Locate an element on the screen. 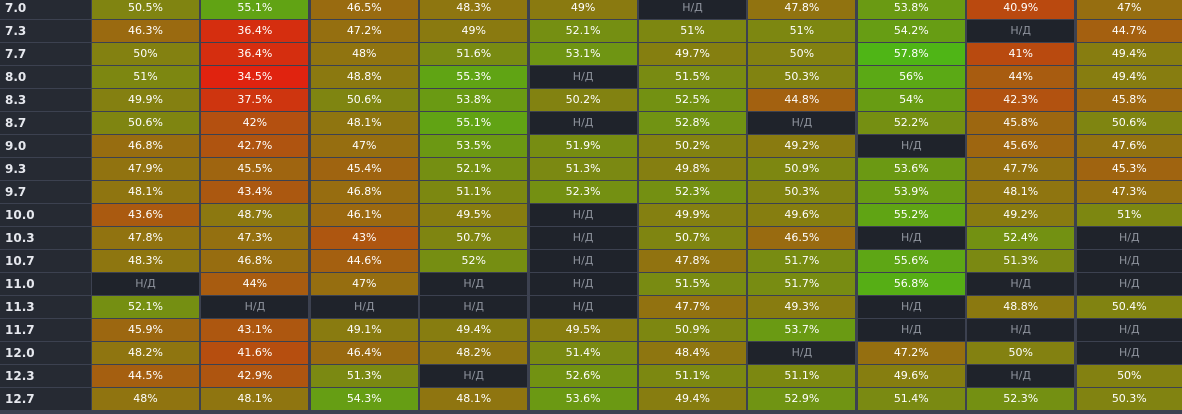 The image size is (1182, 414). heatmap-cell: 36.4% is located at coordinates (255, 31).